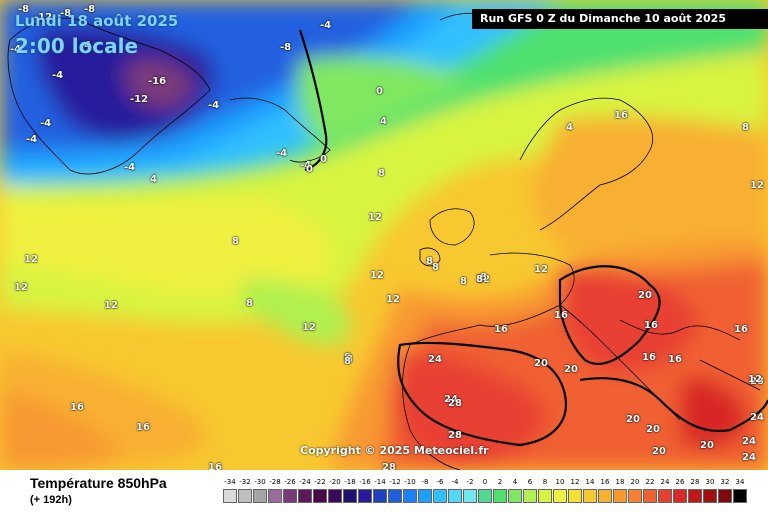  What do you see at coordinates (710, 482) in the screenshot?
I see `legend-tick-label: 30` at bounding box center [710, 482].